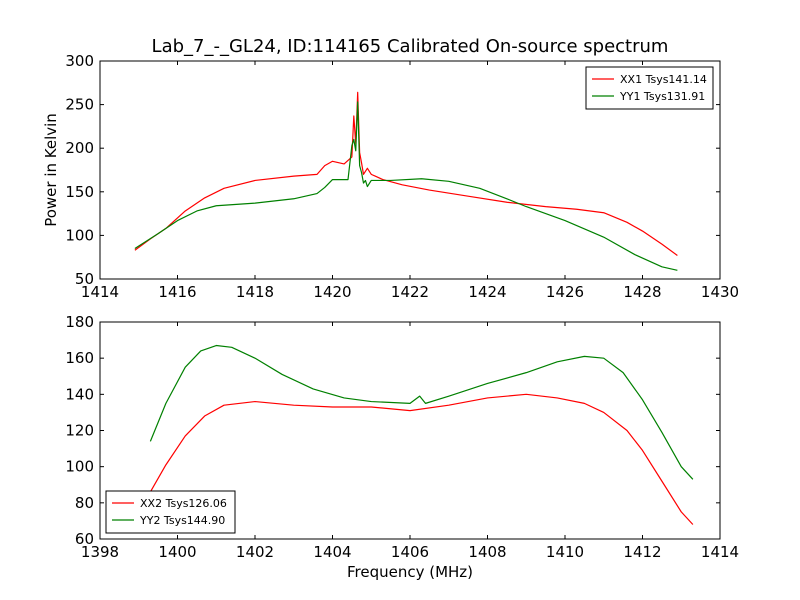  I want to click on top-x-tick-label: 1422, so click(410, 292).